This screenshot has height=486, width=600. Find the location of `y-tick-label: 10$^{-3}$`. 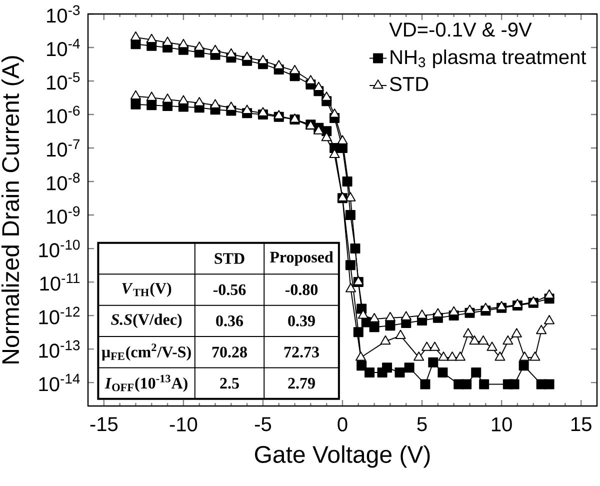

y-tick-label: 10$^{-3}$ is located at coordinates (63, 14).